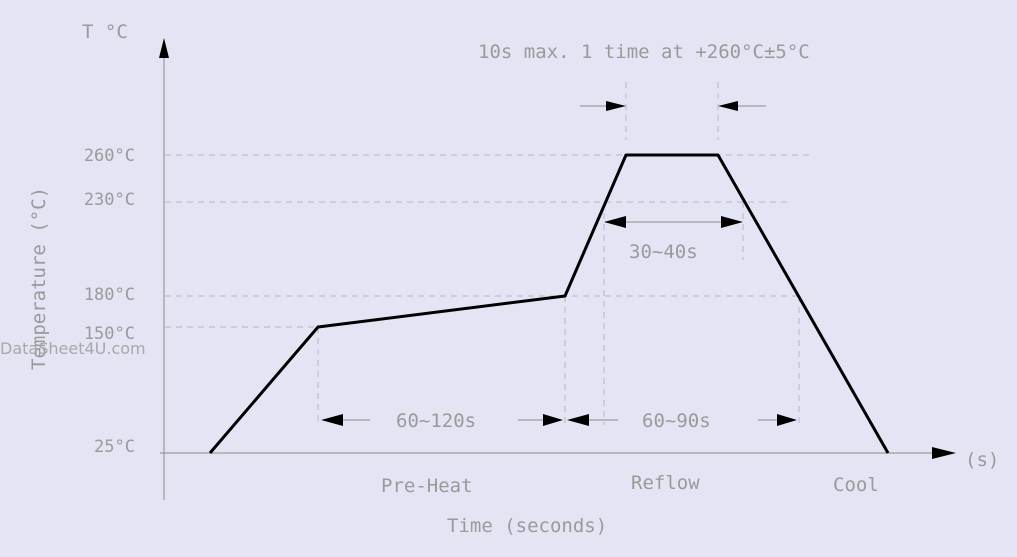 This screenshot has height=557, width=1017. I want to click on above230-right-arrowhead, so click(732, 222).